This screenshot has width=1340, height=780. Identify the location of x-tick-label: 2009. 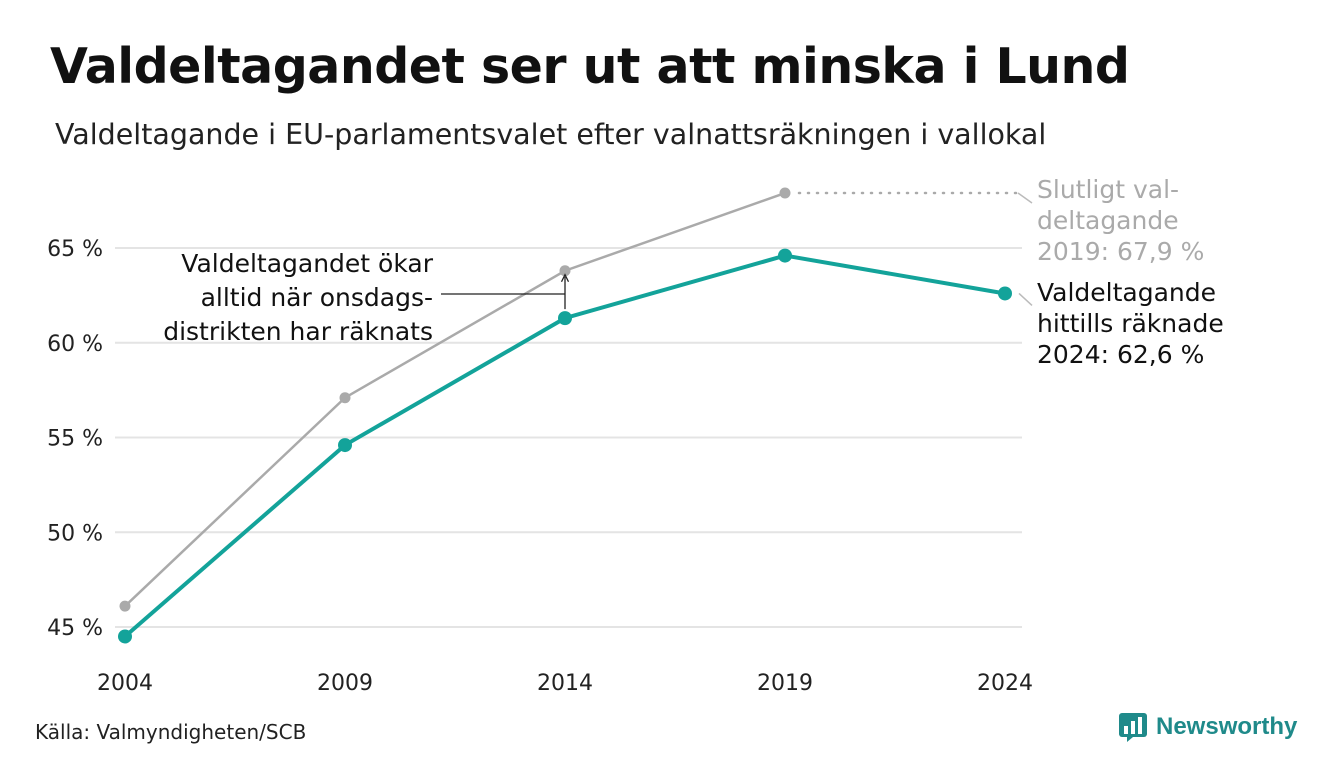
(345, 683).